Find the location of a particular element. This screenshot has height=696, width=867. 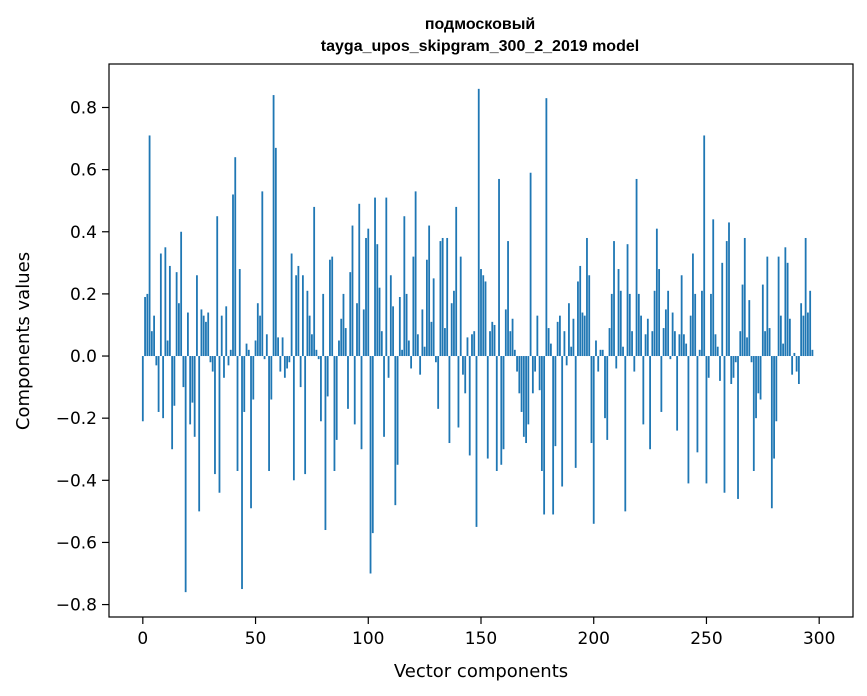

y-tick-label: 0.6 is located at coordinates (83, 171).